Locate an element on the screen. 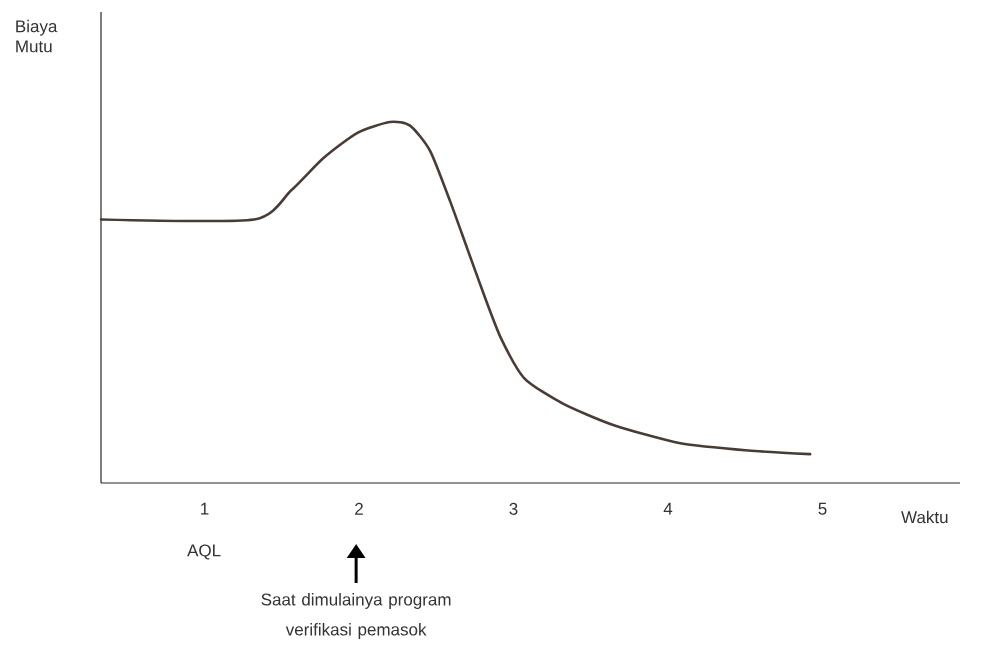 Image resolution: width=1004 pixels, height=647 pixels. x-tick-label: 3 is located at coordinates (513, 508).